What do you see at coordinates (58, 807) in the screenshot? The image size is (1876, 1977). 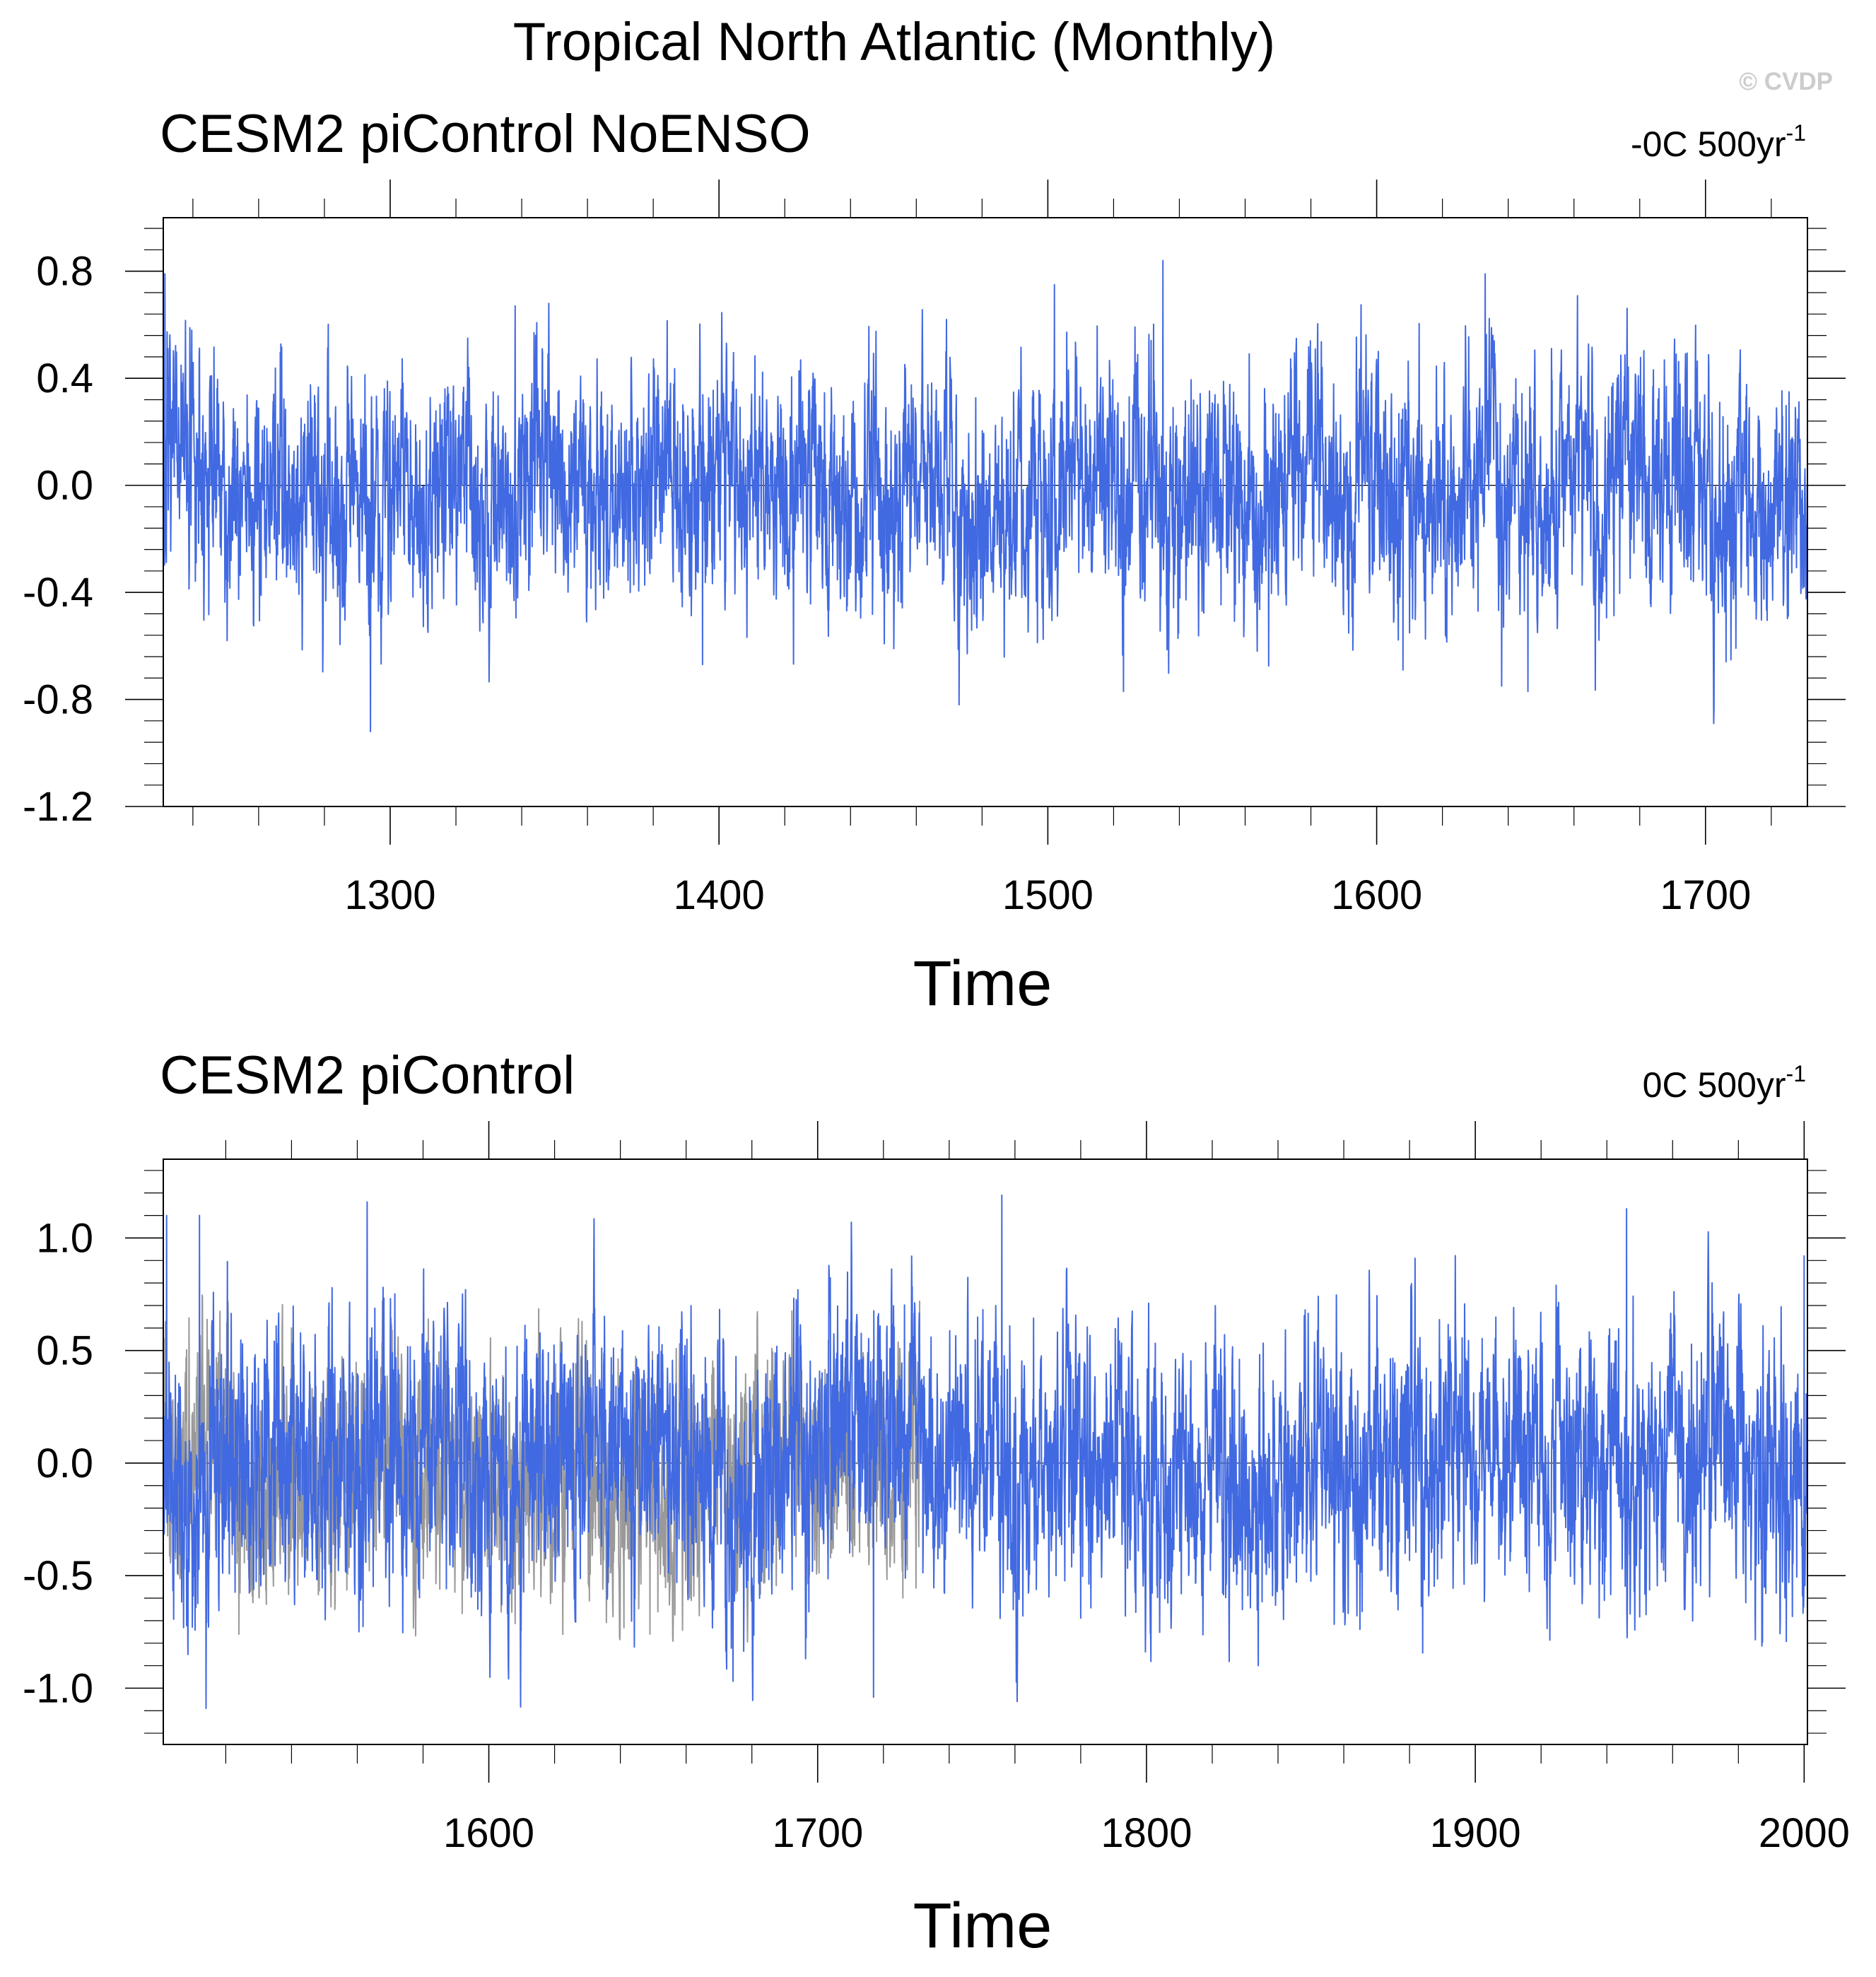 I see `y-tick-label: -1.2` at bounding box center [58, 807].